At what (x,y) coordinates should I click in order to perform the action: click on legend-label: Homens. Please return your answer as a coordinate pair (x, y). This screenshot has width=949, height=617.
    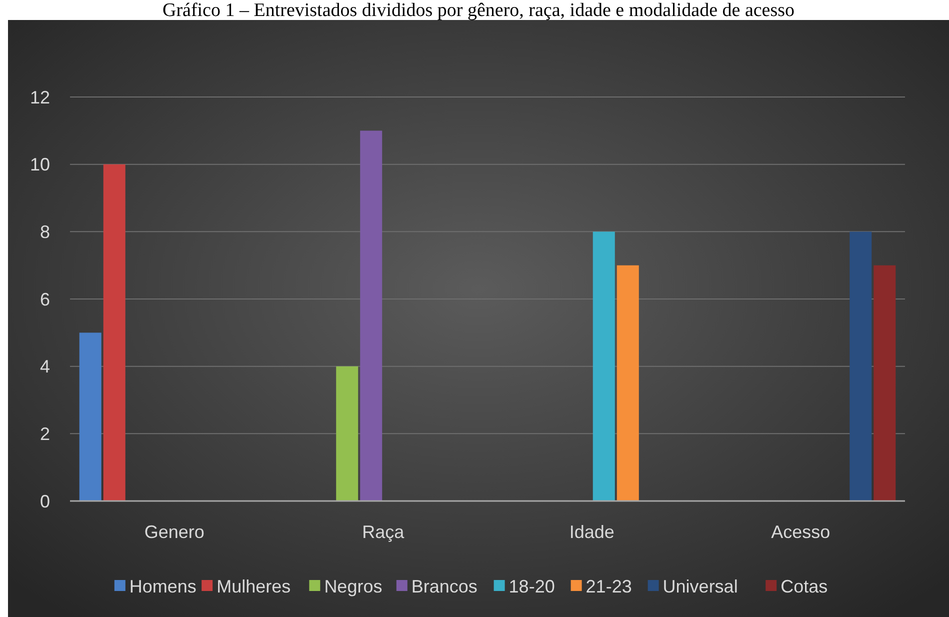
    Looking at the image, I should click on (162, 586).